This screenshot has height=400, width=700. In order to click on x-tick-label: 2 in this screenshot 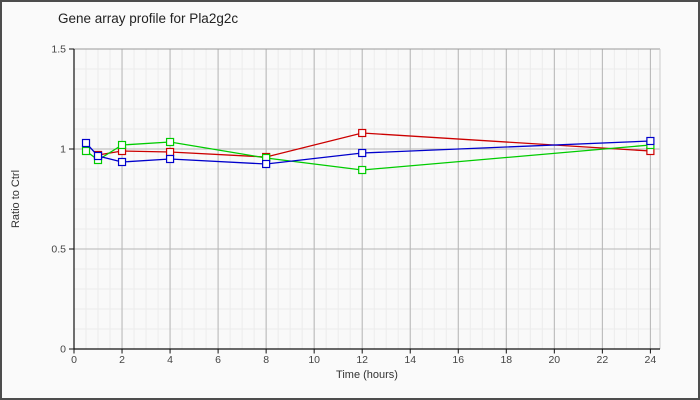, I will do `click(122, 360)`.